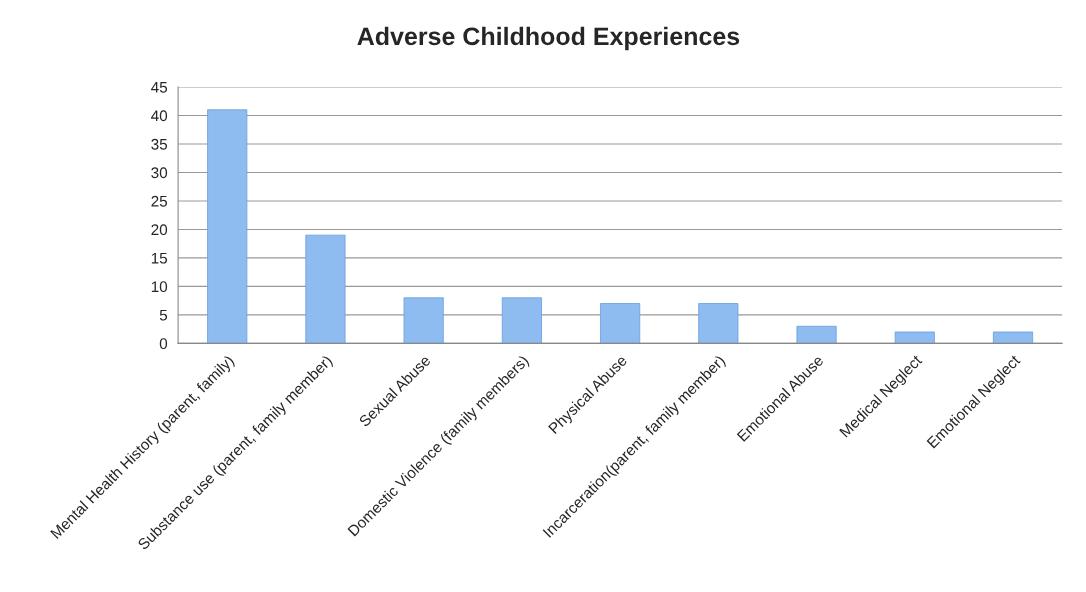 Image resolution: width=1086 pixels, height=592 pixels. What do you see at coordinates (163, 315) in the screenshot?
I see `y-tick-label: 5` at bounding box center [163, 315].